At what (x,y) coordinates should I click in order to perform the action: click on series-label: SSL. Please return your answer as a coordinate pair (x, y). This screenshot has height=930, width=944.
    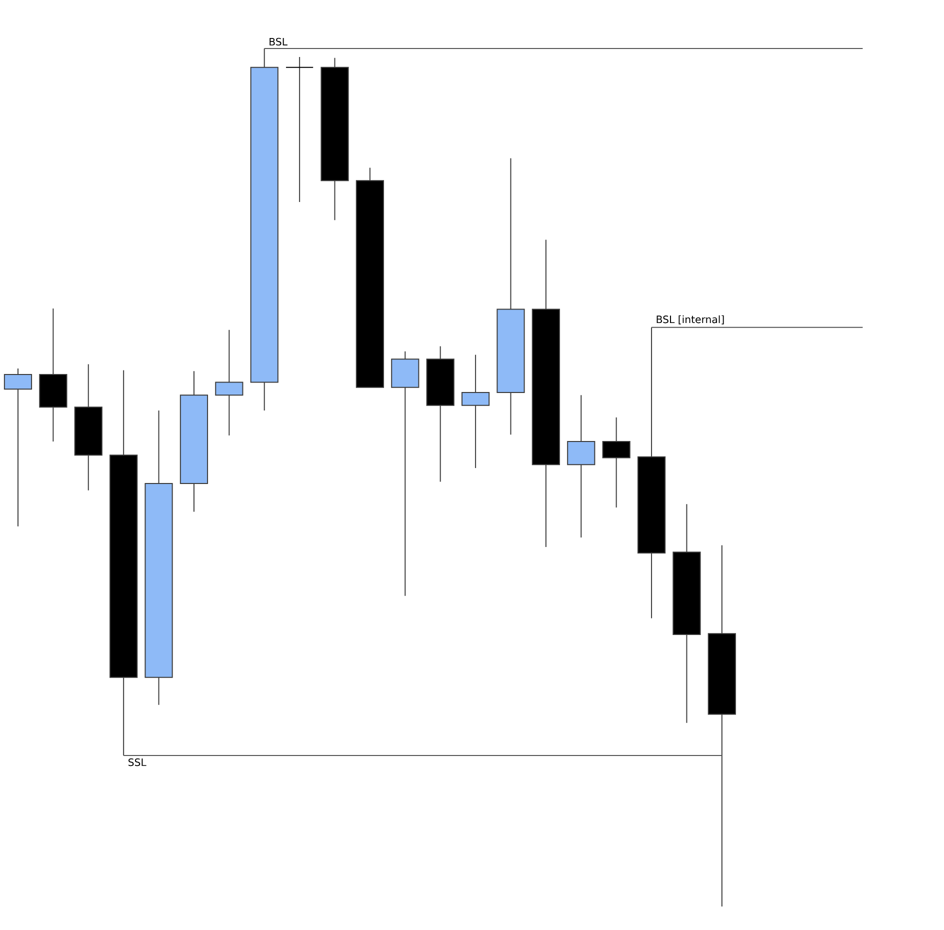
    Looking at the image, I should click on (137, 762).